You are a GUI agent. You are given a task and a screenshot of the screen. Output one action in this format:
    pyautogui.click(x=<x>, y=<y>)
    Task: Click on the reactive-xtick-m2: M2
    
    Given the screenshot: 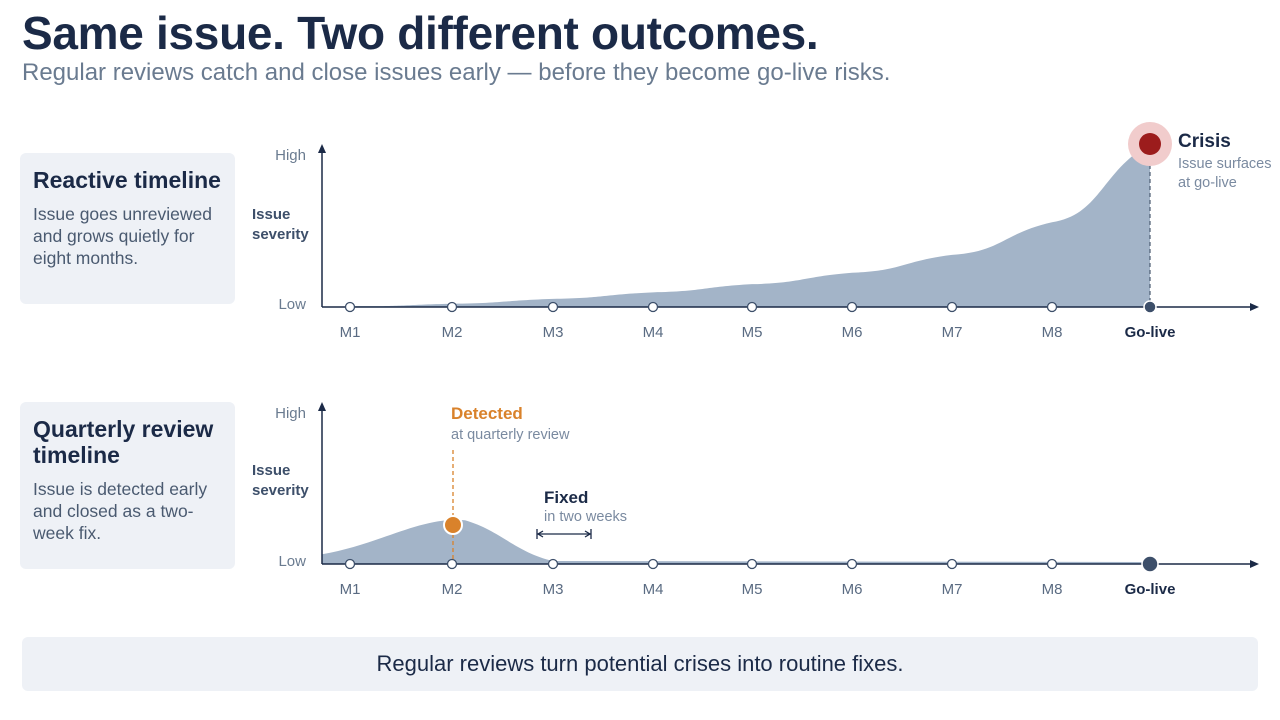 What is the action you would take?
    pyautogui.click(x=452, y=332)
    